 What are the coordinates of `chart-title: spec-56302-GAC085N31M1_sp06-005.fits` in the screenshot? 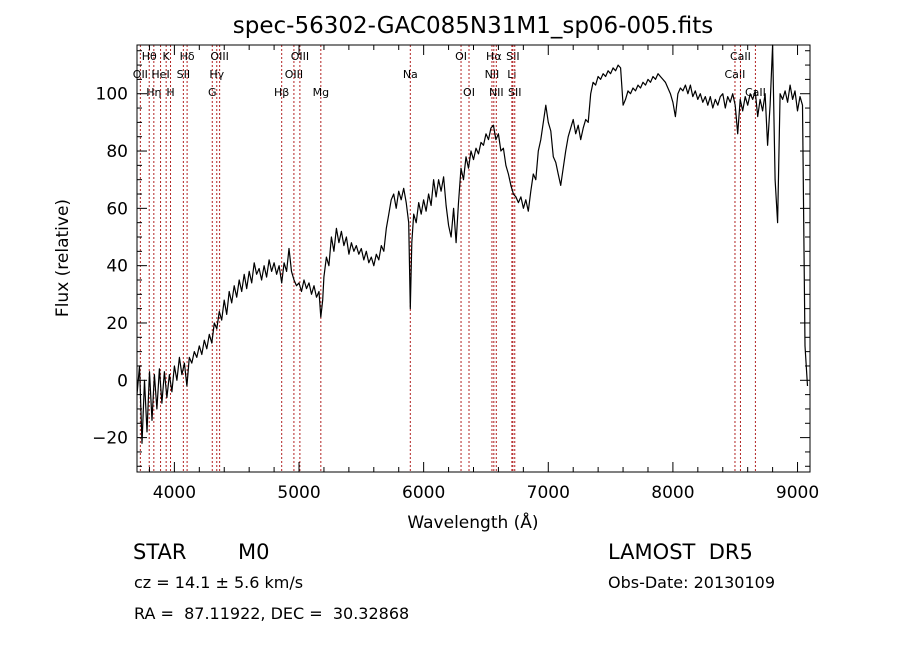 It's located at (473, 26).